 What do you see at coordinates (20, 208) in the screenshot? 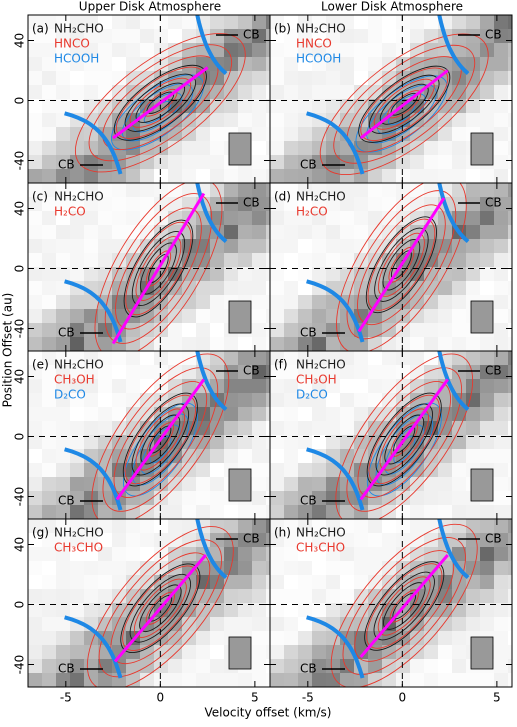
I see `y-tick-label: 40` at bounding box center [20, 208].